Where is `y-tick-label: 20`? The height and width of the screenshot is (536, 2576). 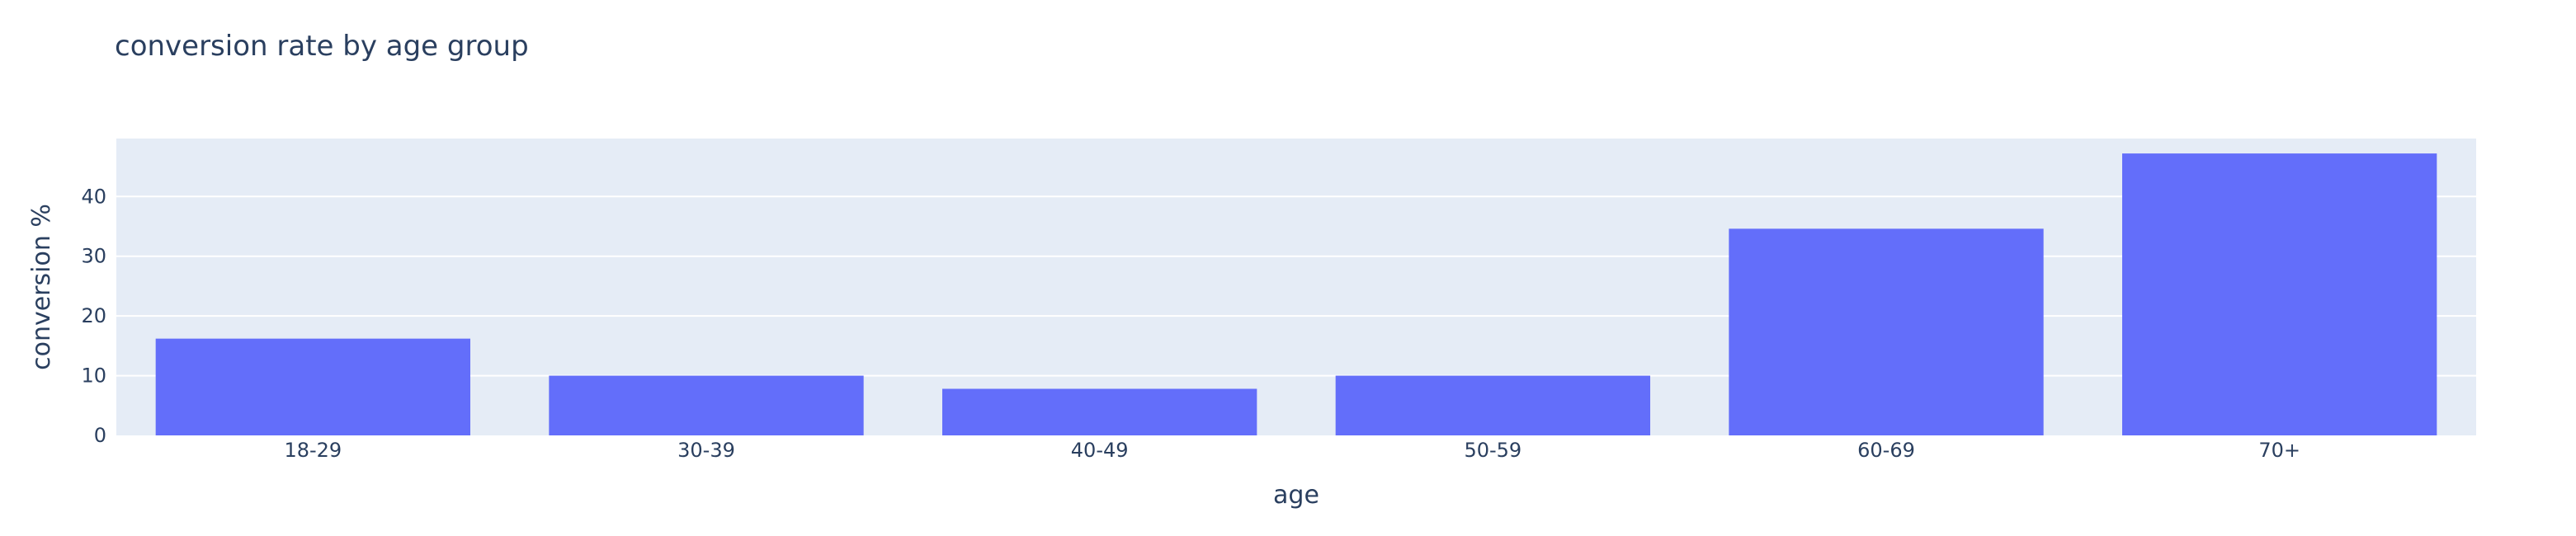
y-tick-label: 20 is located at coordinates (93, 315).